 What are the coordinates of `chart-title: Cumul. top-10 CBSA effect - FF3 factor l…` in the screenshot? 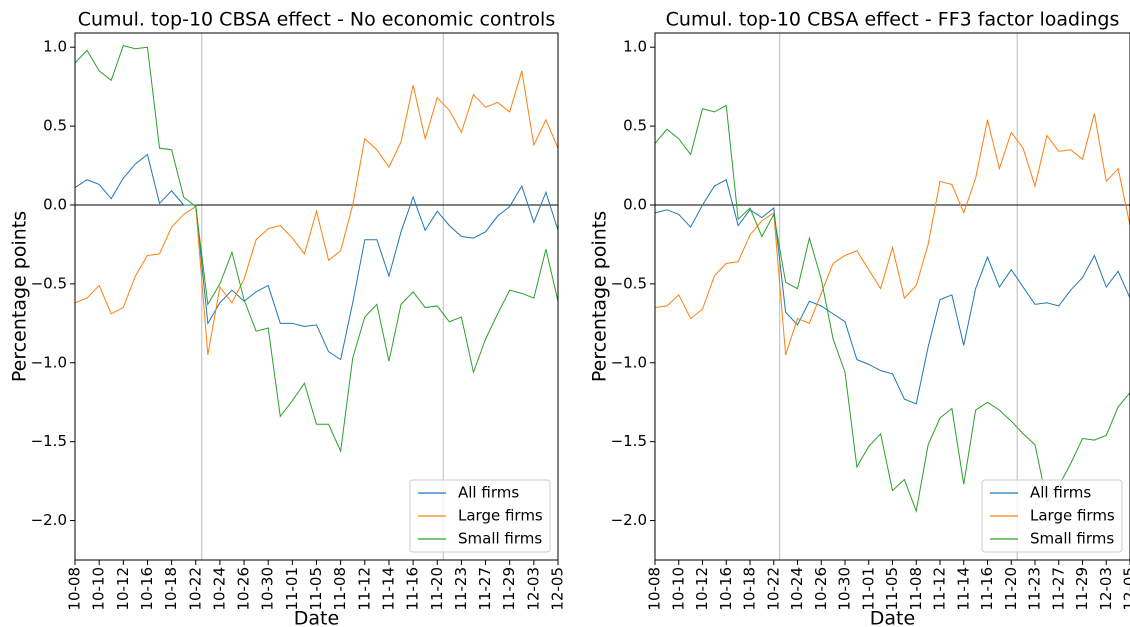 It's located at (893, 20).